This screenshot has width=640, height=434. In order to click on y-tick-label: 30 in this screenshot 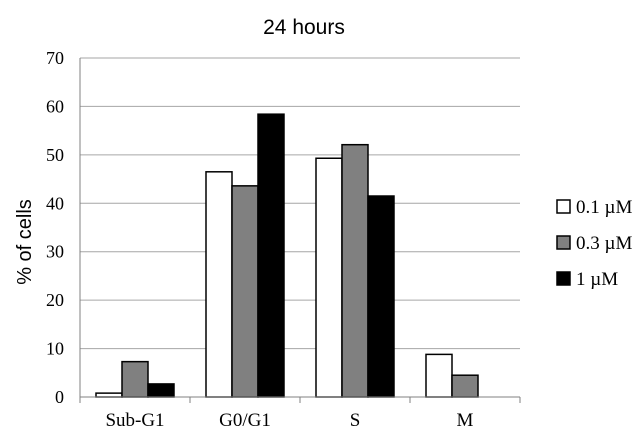, I will do `click(55, 252)`.